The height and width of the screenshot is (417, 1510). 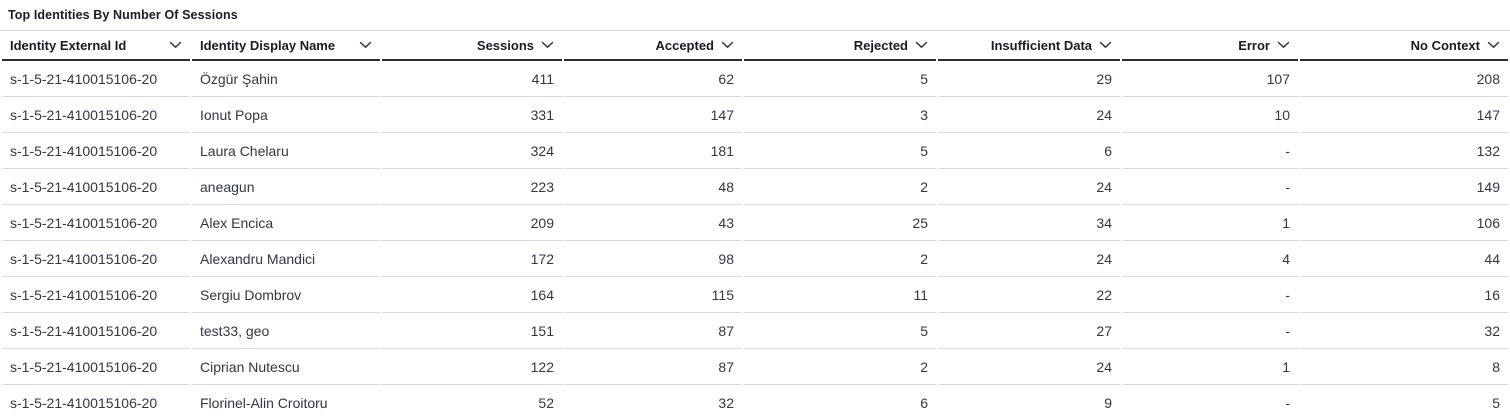 I want to click on cell-rejected: 3, so click(x=840, y=115).